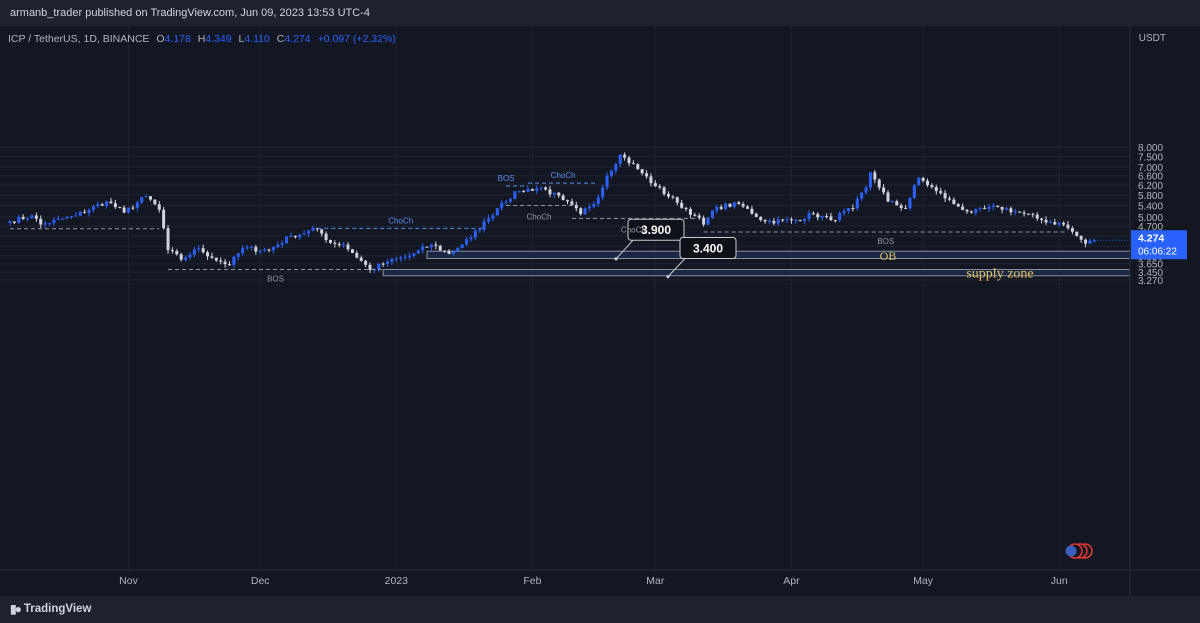 The height and width of the screenshot is (623, 1200). Describe the element at coordinates (218, 39) in the screenshot. I see `high-value: 4.349` at that location.